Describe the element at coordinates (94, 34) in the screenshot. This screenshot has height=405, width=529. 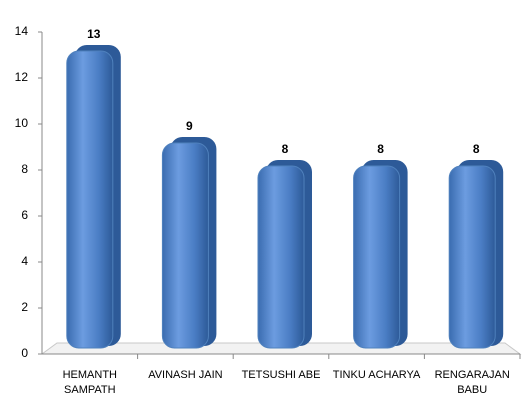
I see `value-label: 13` at that location.